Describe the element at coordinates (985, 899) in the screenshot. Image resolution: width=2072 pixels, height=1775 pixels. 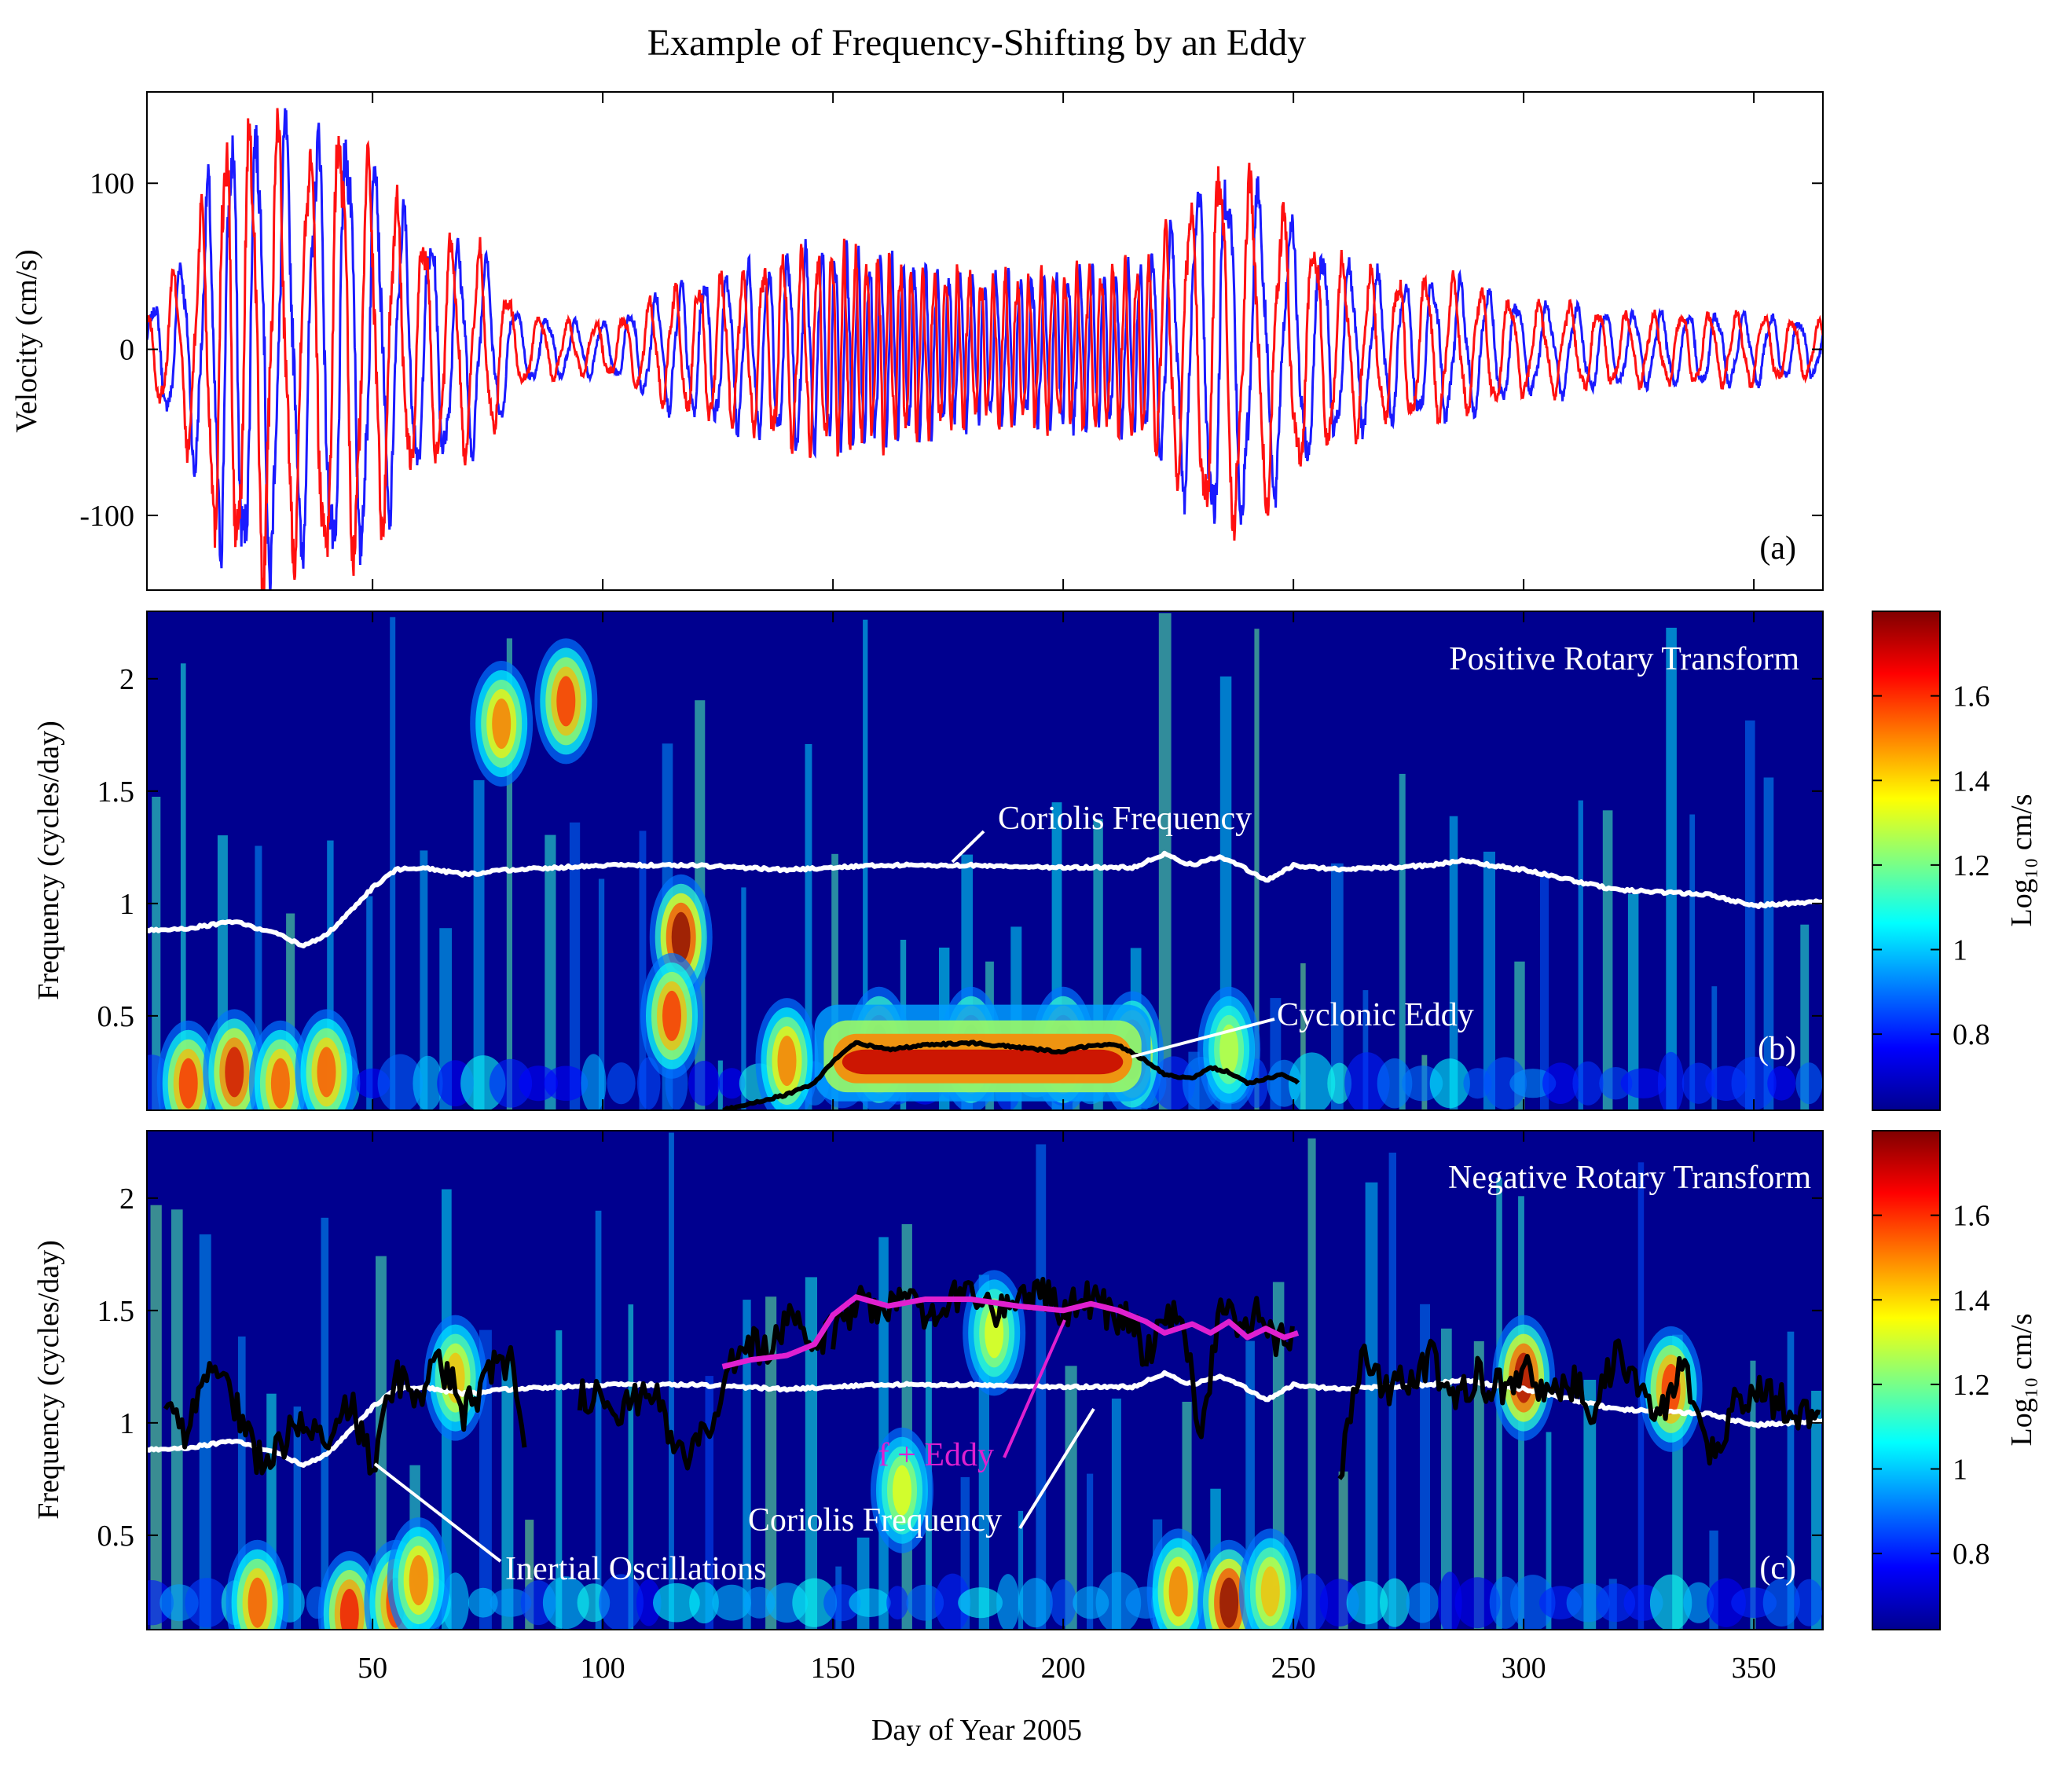
I see `coriolis-frequency-line` at that location.